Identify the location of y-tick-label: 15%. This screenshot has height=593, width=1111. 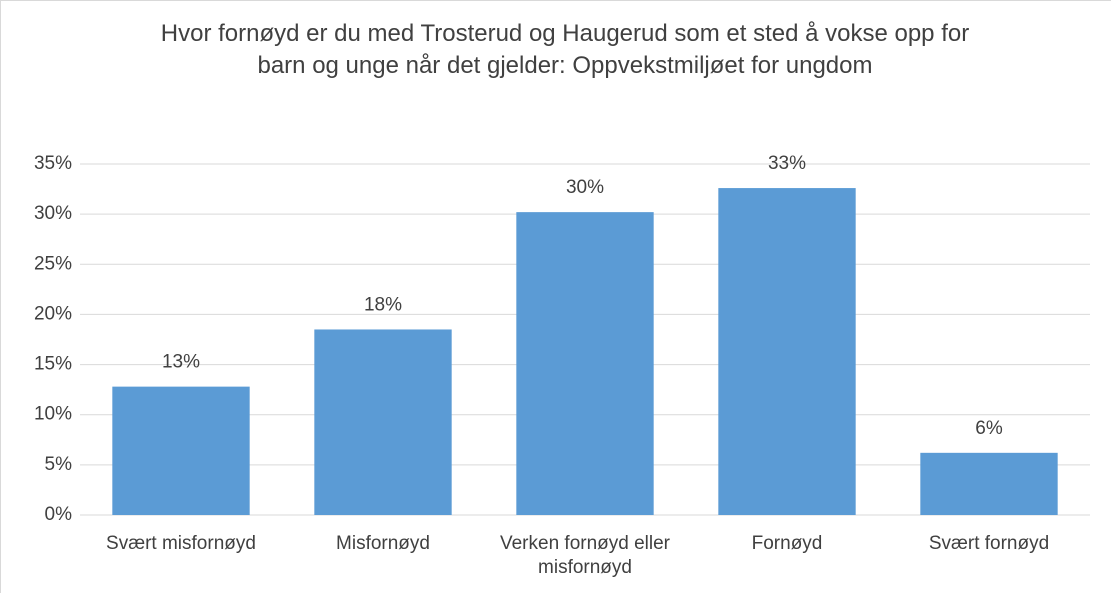
(53, 364).